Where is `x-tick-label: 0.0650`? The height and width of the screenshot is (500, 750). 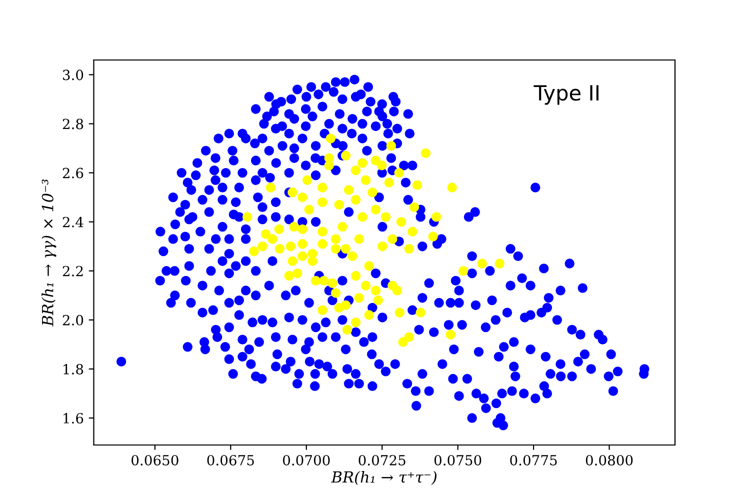 x-tick-label: 0.0650 is located at coordinates (155, 460).